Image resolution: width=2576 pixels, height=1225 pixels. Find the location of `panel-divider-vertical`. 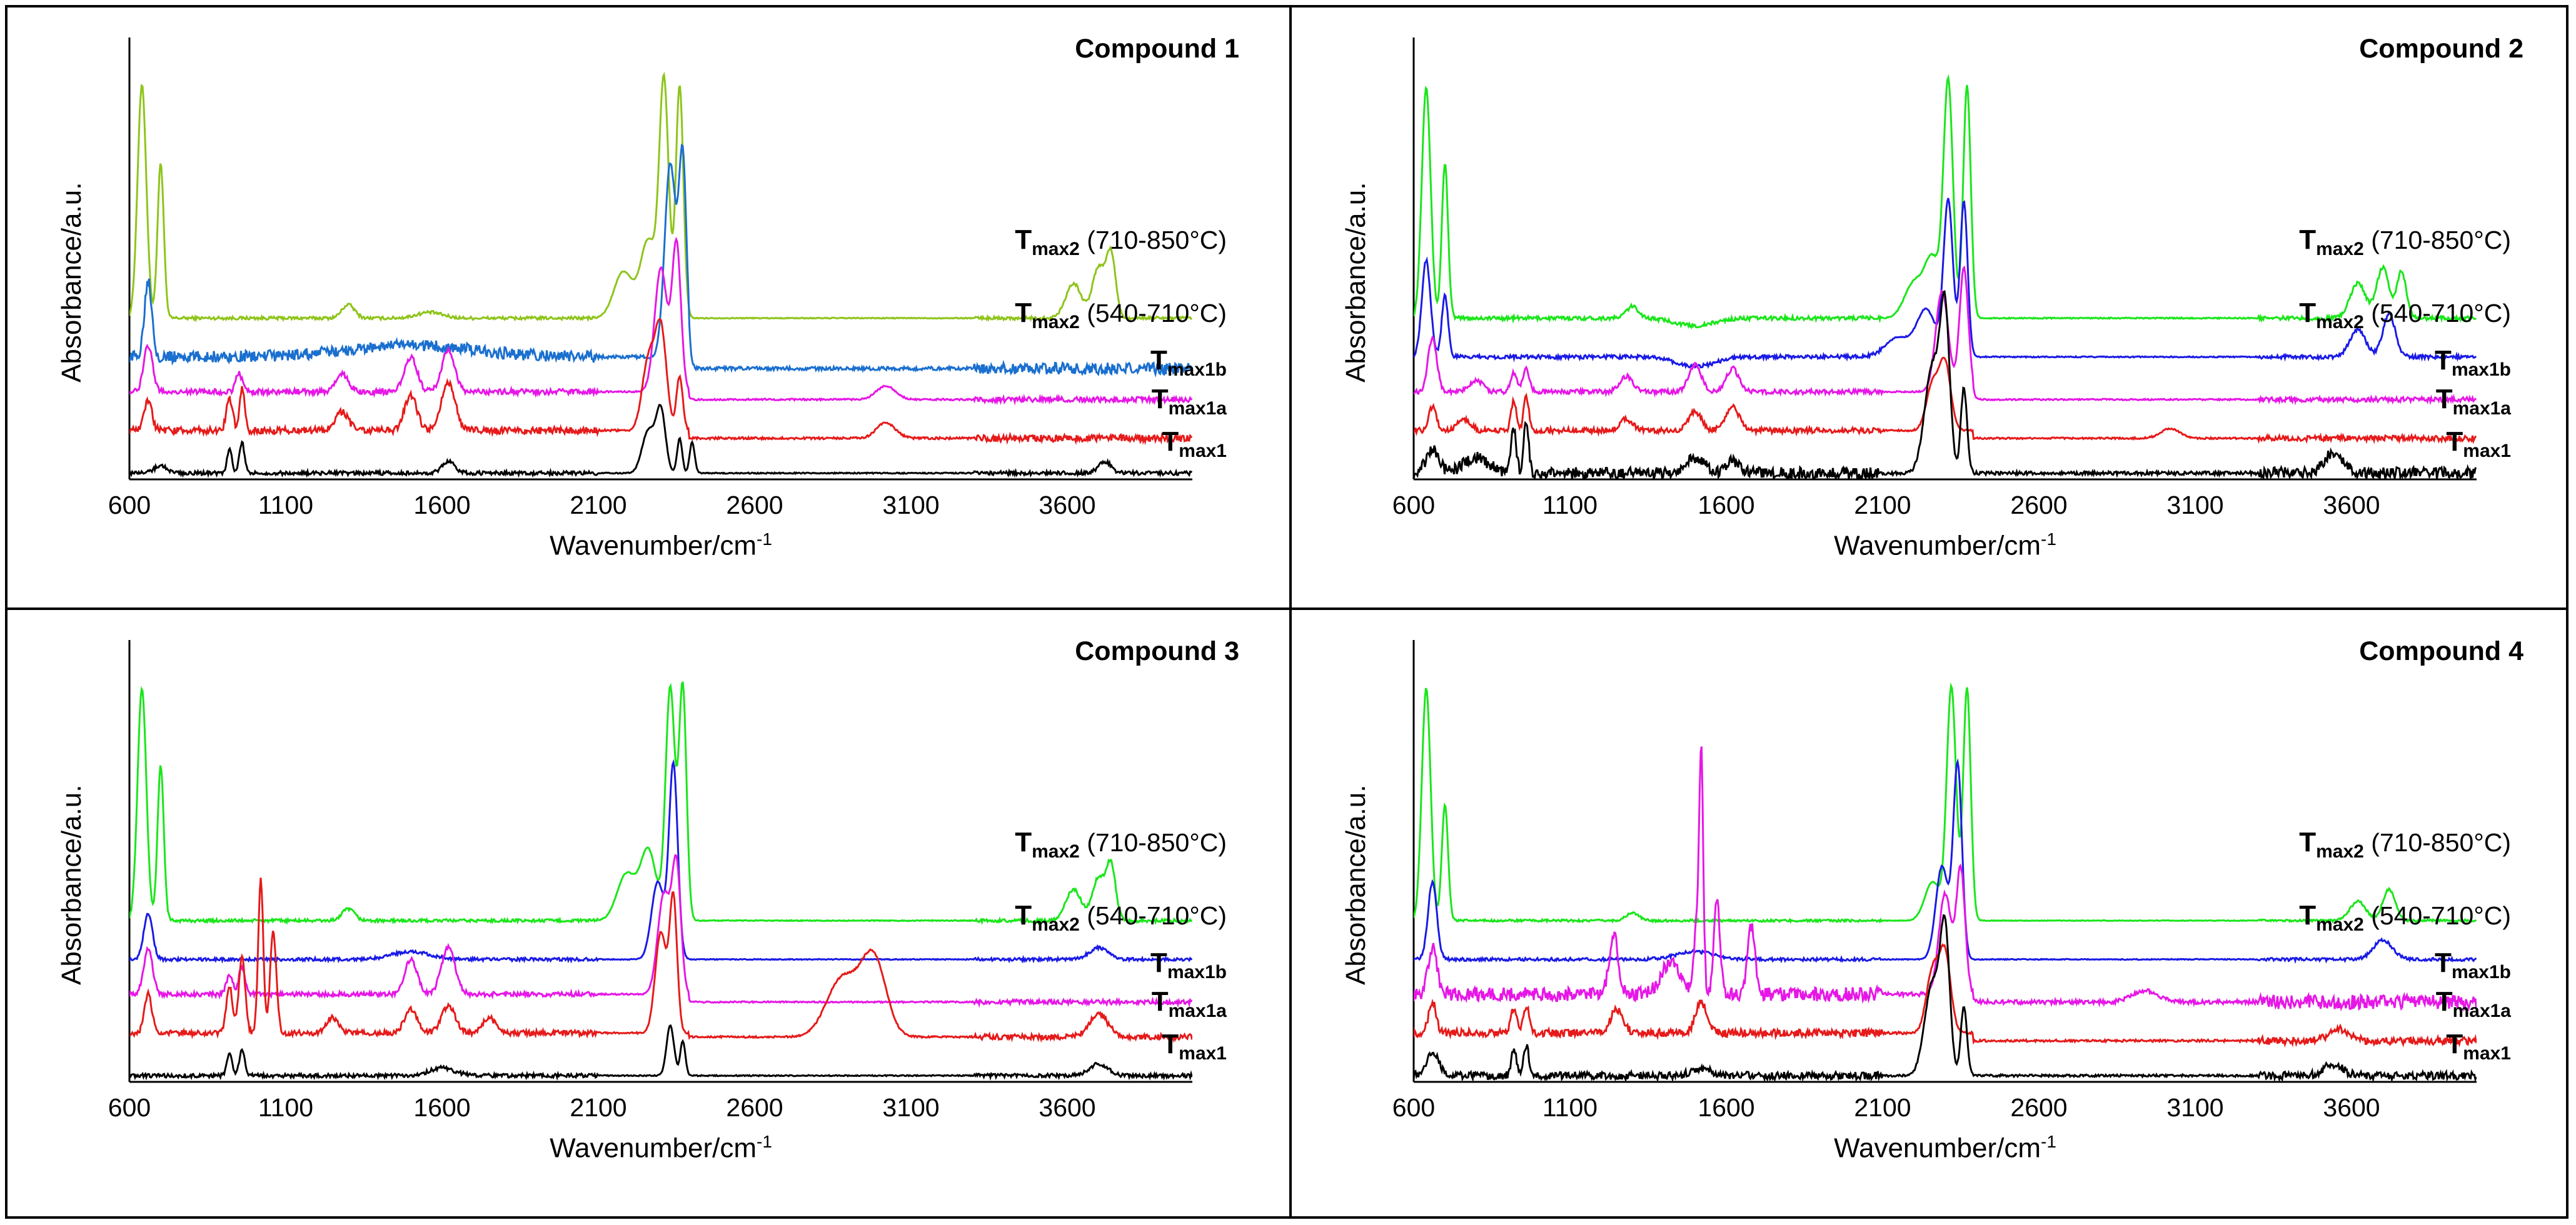

panel-divider-vertical is located at coordinates (1291, 612).